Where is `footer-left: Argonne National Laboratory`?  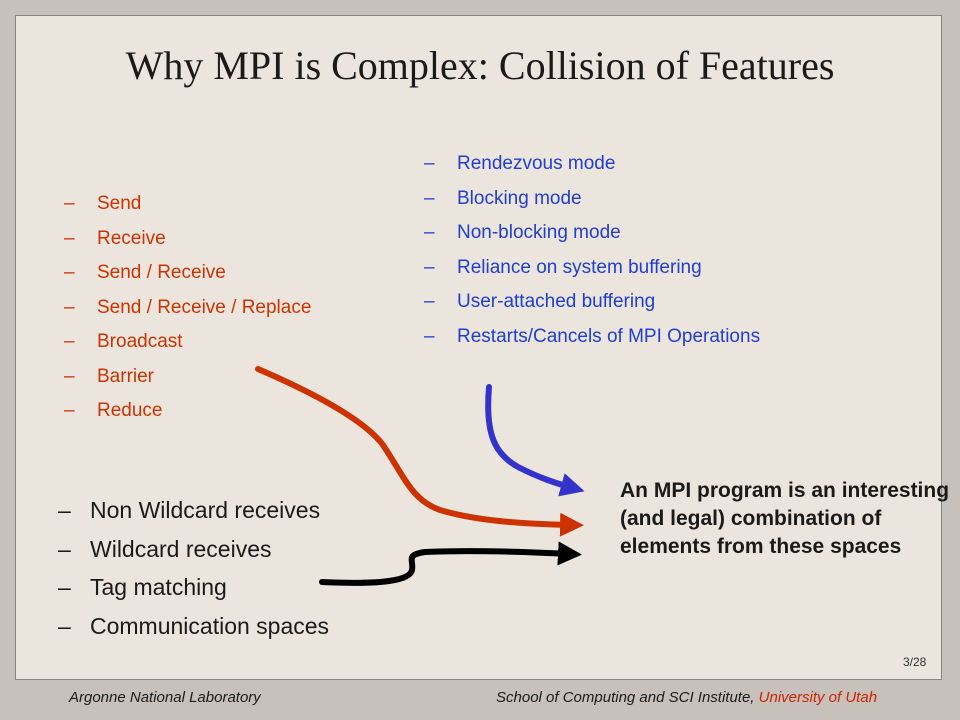
footer-left: Argonne National Laboratory is located at coordinates (165, 697).